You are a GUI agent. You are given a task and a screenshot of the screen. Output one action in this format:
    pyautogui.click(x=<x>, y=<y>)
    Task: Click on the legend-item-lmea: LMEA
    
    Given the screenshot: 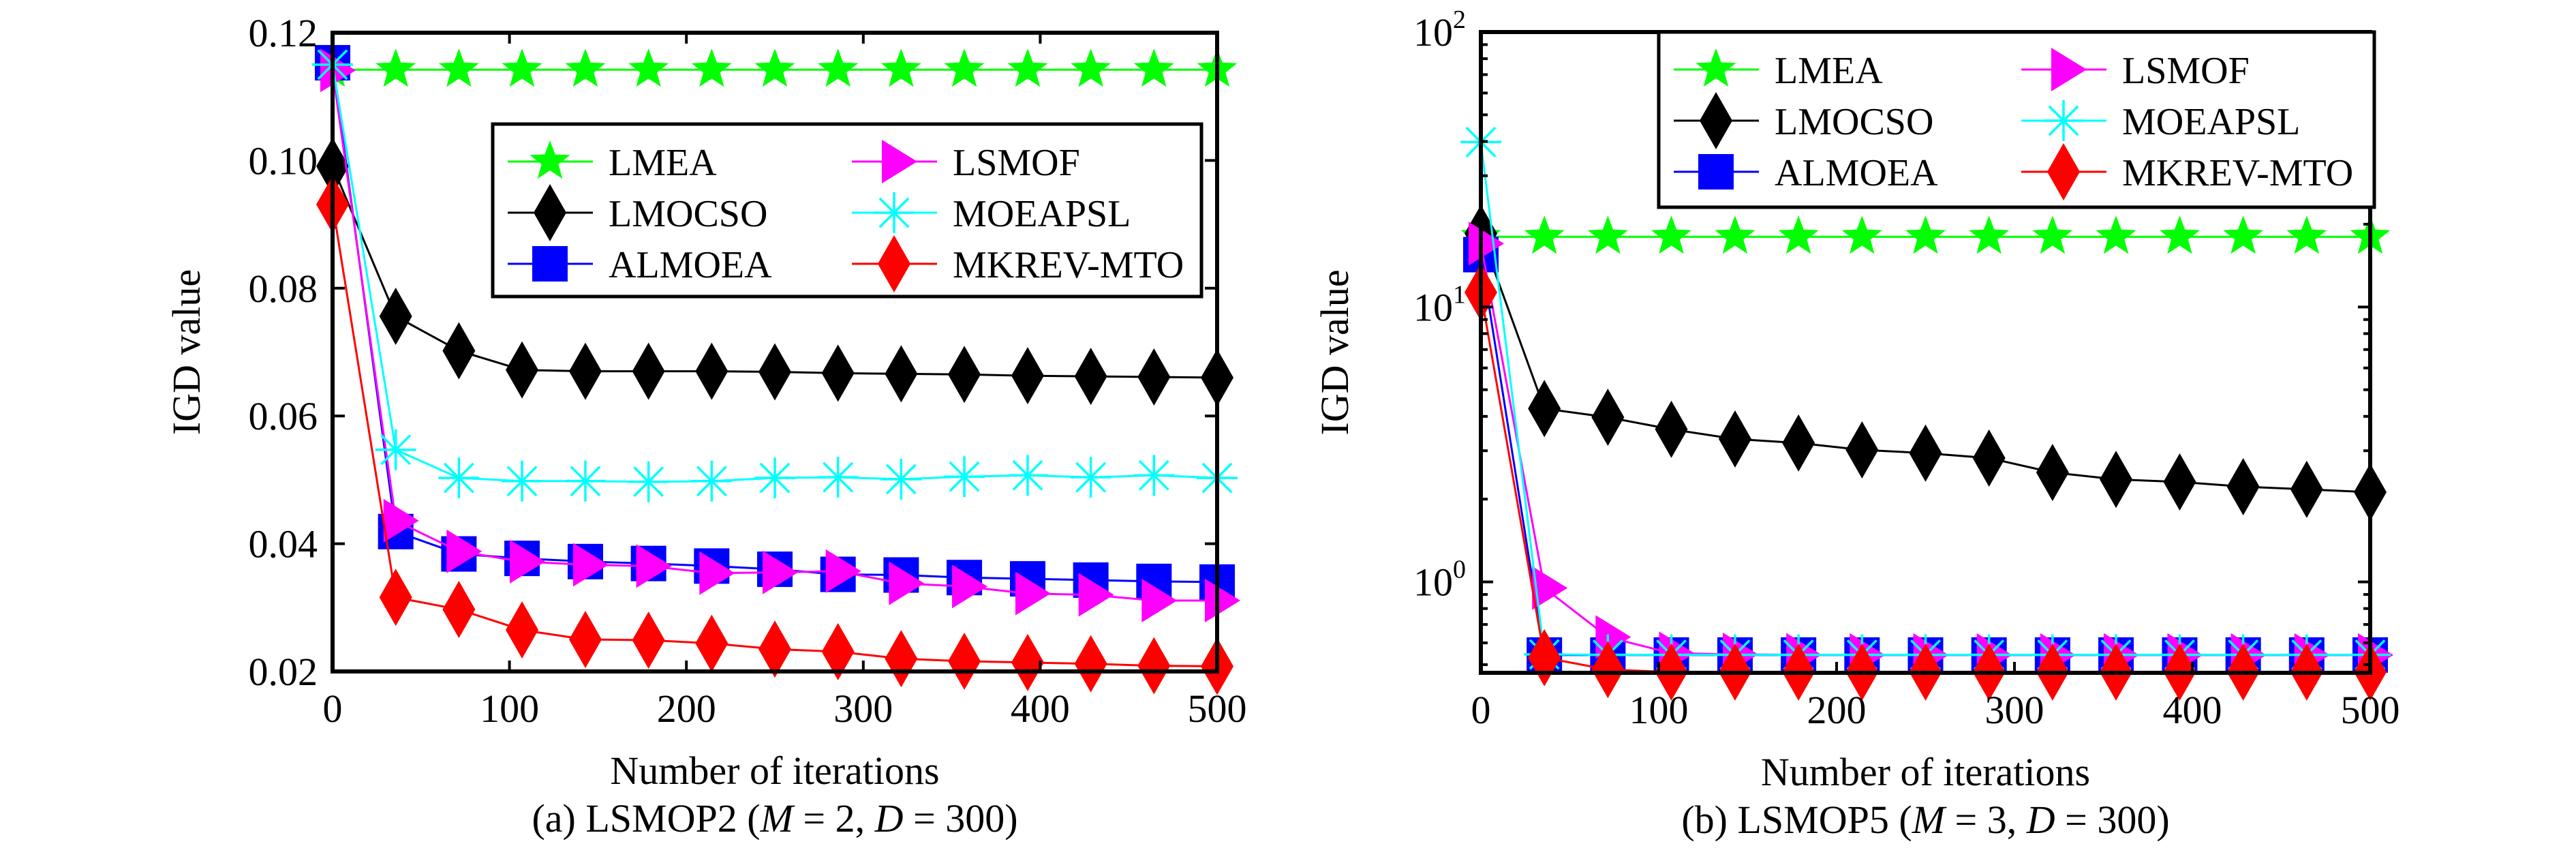 What is the action you would take?
    pyautogui.click(x=1779, y=70)
    